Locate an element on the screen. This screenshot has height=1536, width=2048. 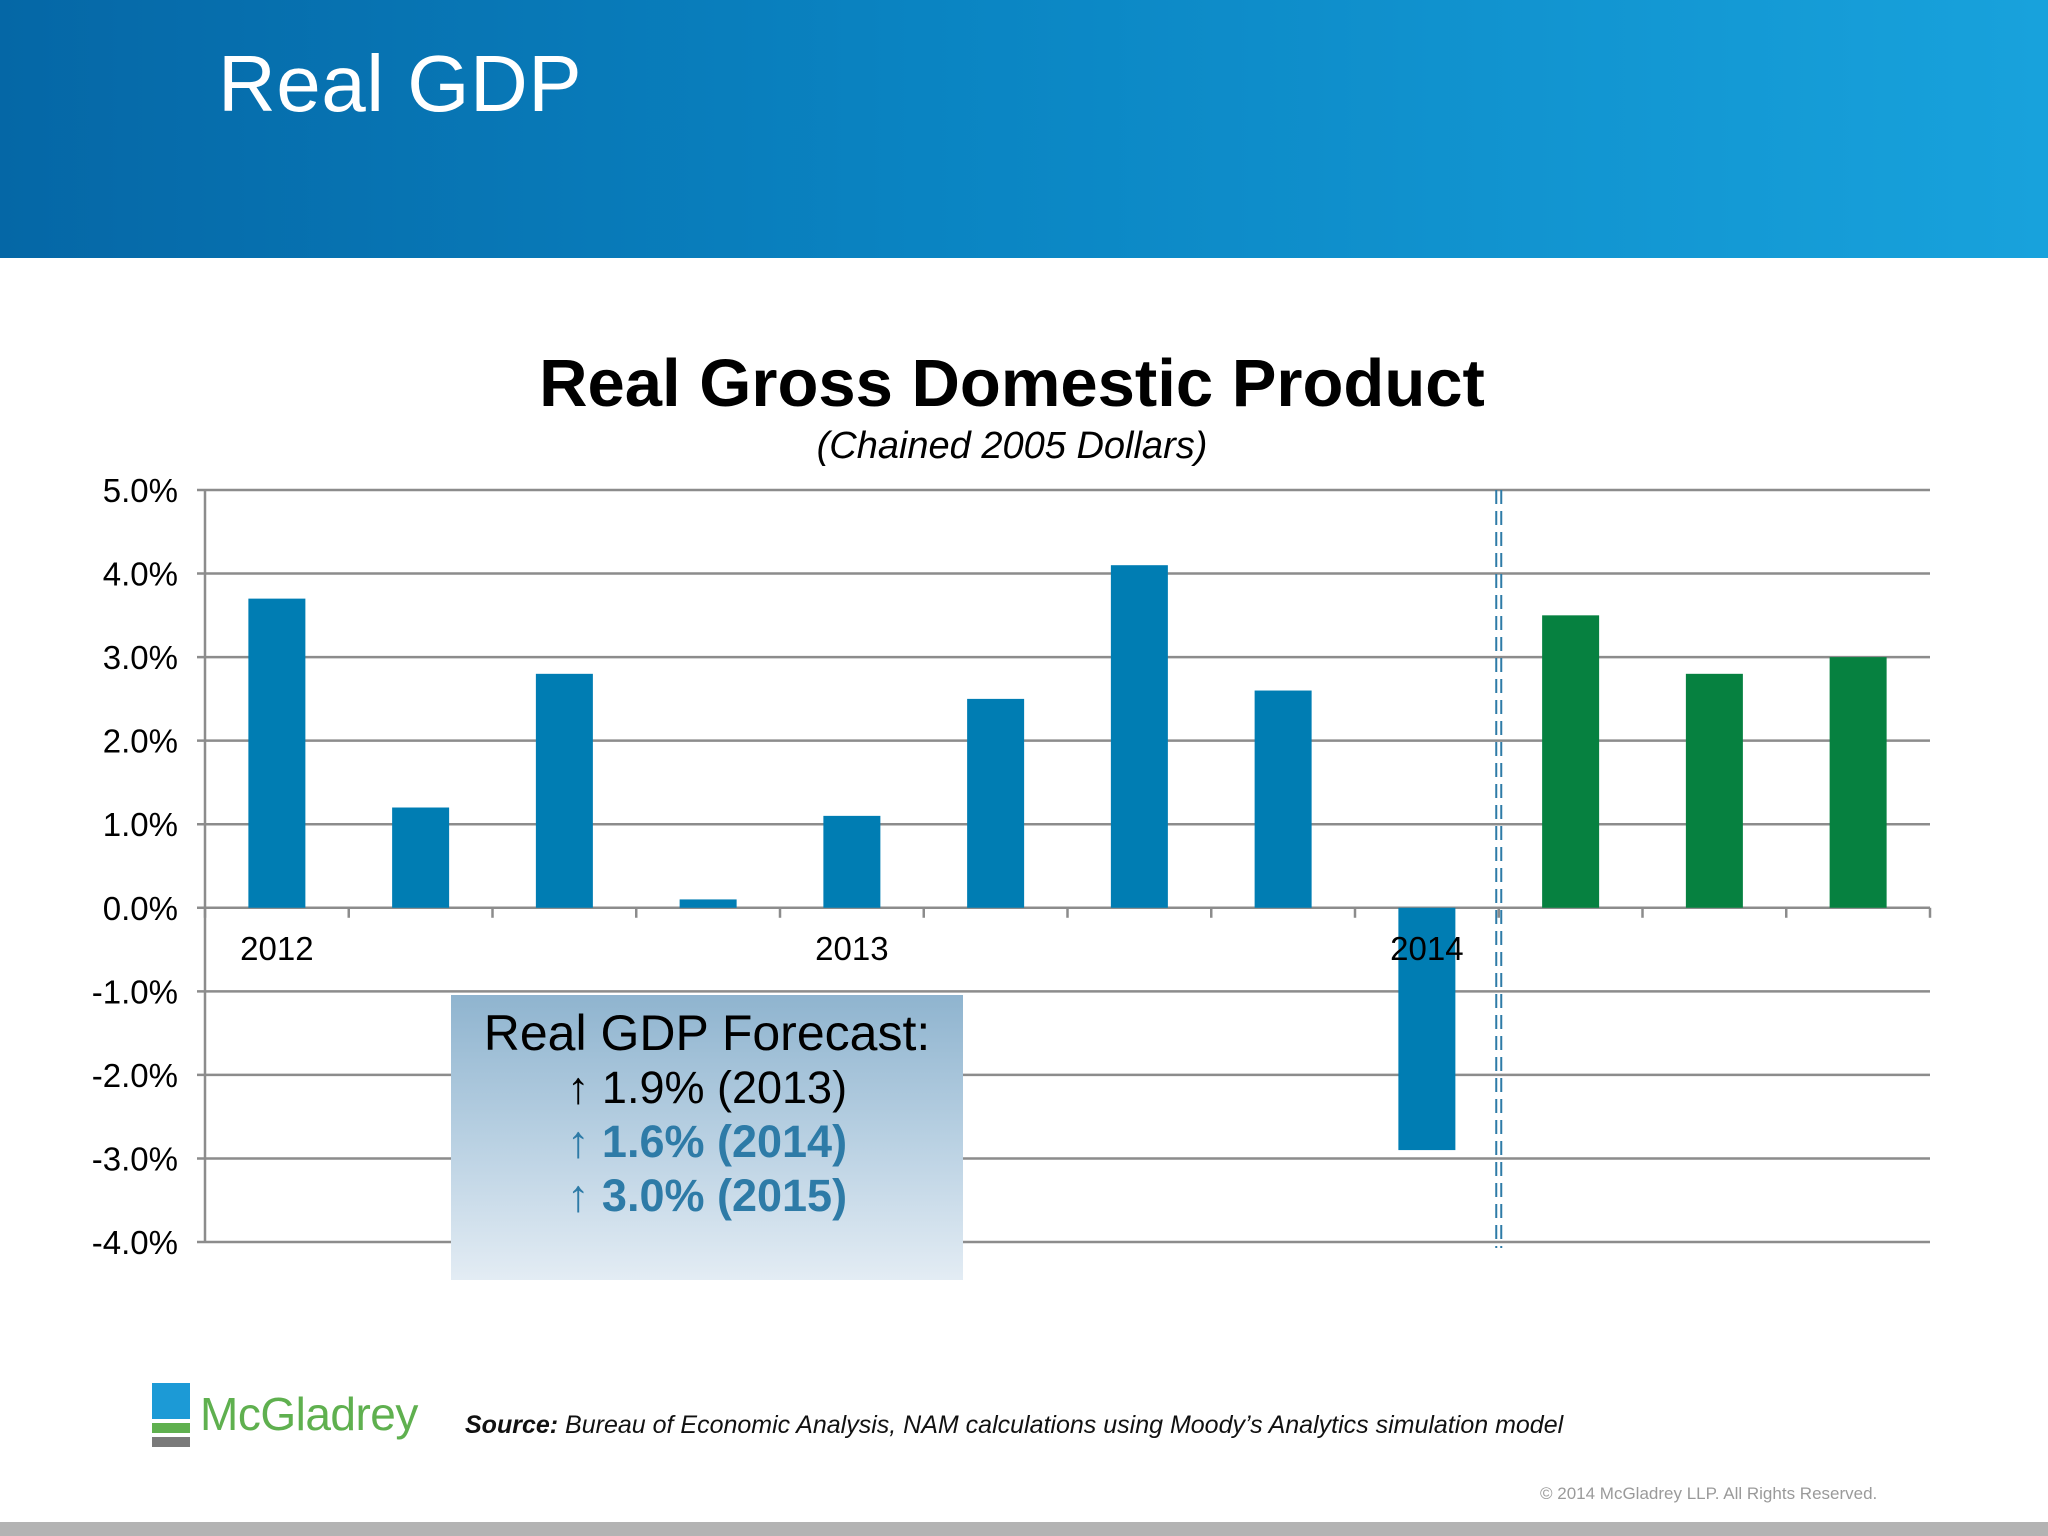
x-tick-label: 2014 is located at coordinates (1426, 948).